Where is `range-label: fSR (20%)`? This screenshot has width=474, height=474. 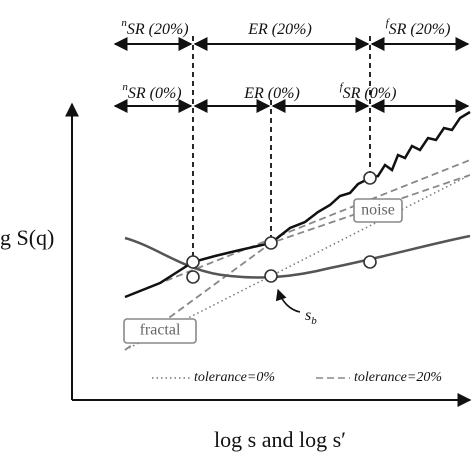
range-label: fSR (20%) is located at coordinates (418, 27).